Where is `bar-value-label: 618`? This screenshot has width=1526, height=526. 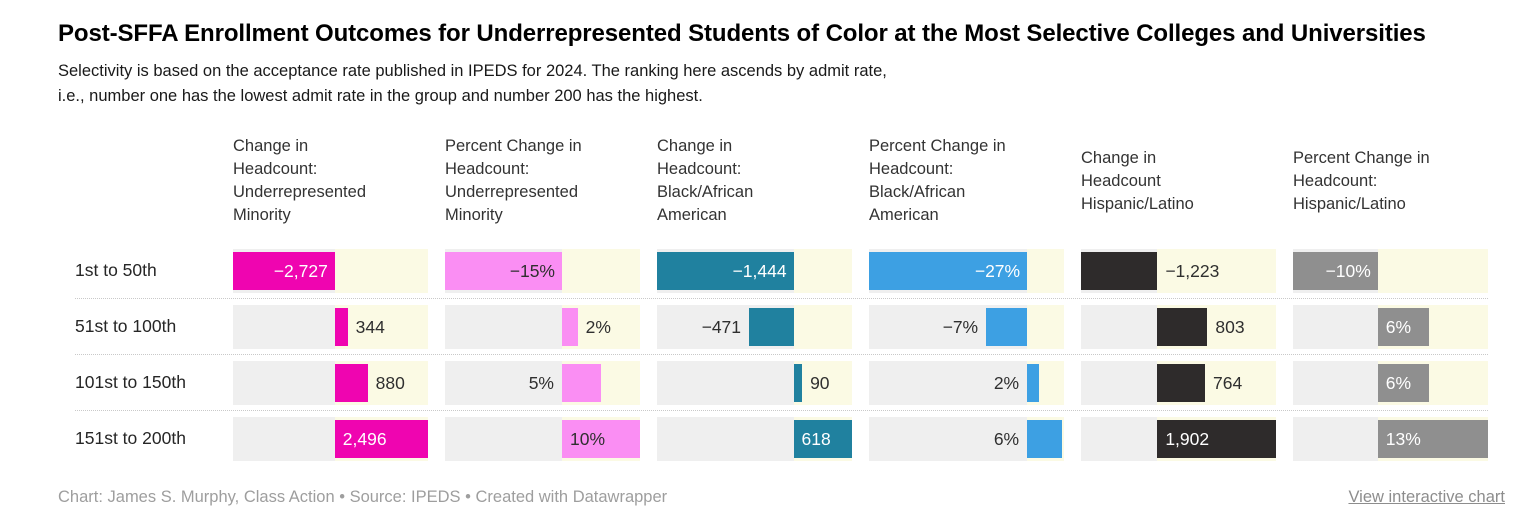
bar-value-label: 618 is located at coordinates (816, 438).